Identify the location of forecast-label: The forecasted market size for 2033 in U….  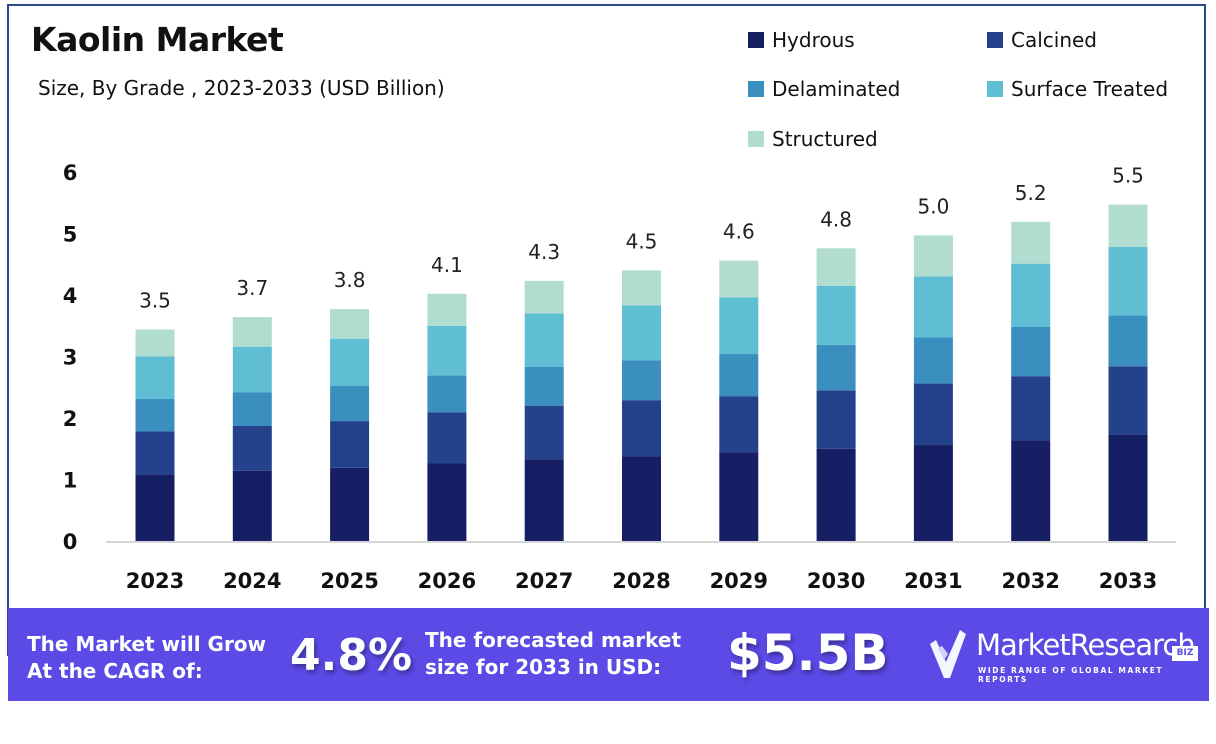
(553, 654).